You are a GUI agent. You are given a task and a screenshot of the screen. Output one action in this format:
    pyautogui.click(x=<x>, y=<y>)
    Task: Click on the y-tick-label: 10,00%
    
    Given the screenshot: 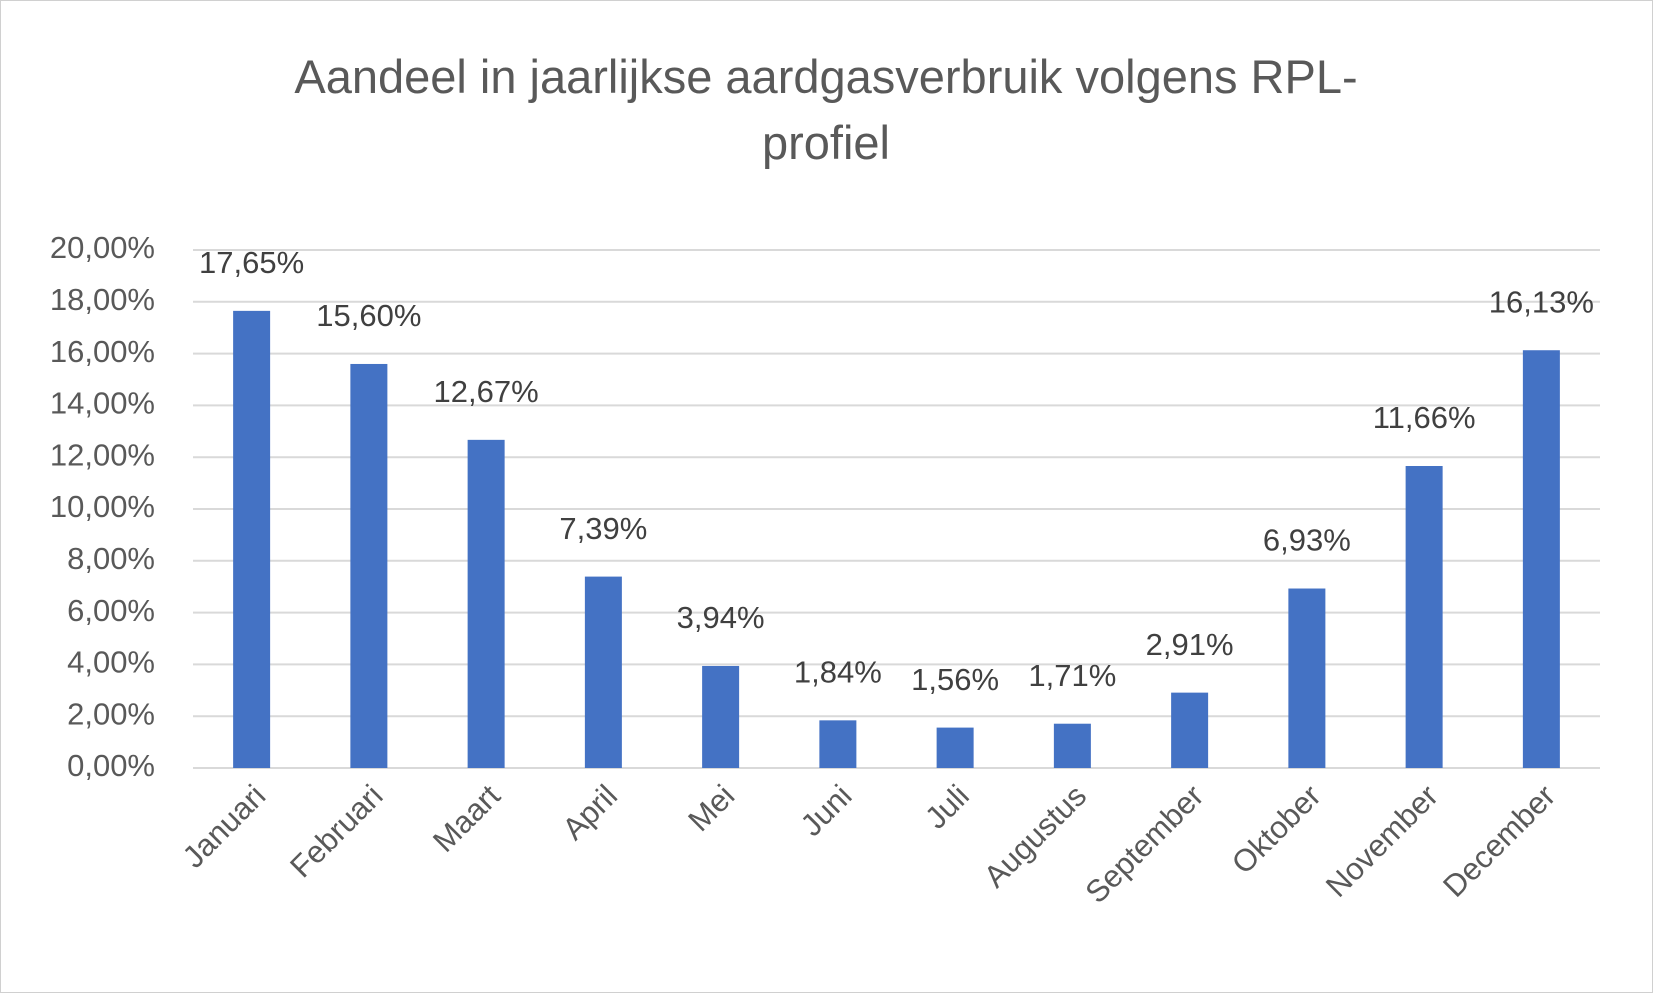 What is the action you would take?
    pyautogui.click(x=102, y=506)
    